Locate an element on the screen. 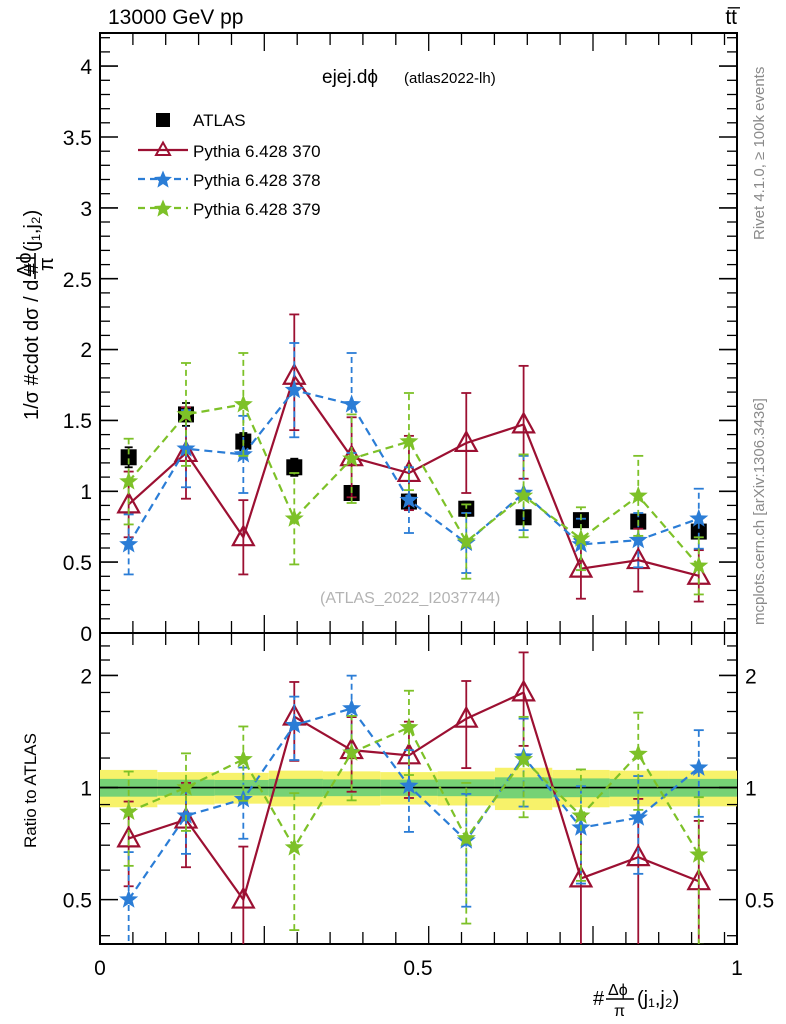 The image size is (786, 1024). ratio-ytick-left-1: 1 is located at coordinates (86, 789).